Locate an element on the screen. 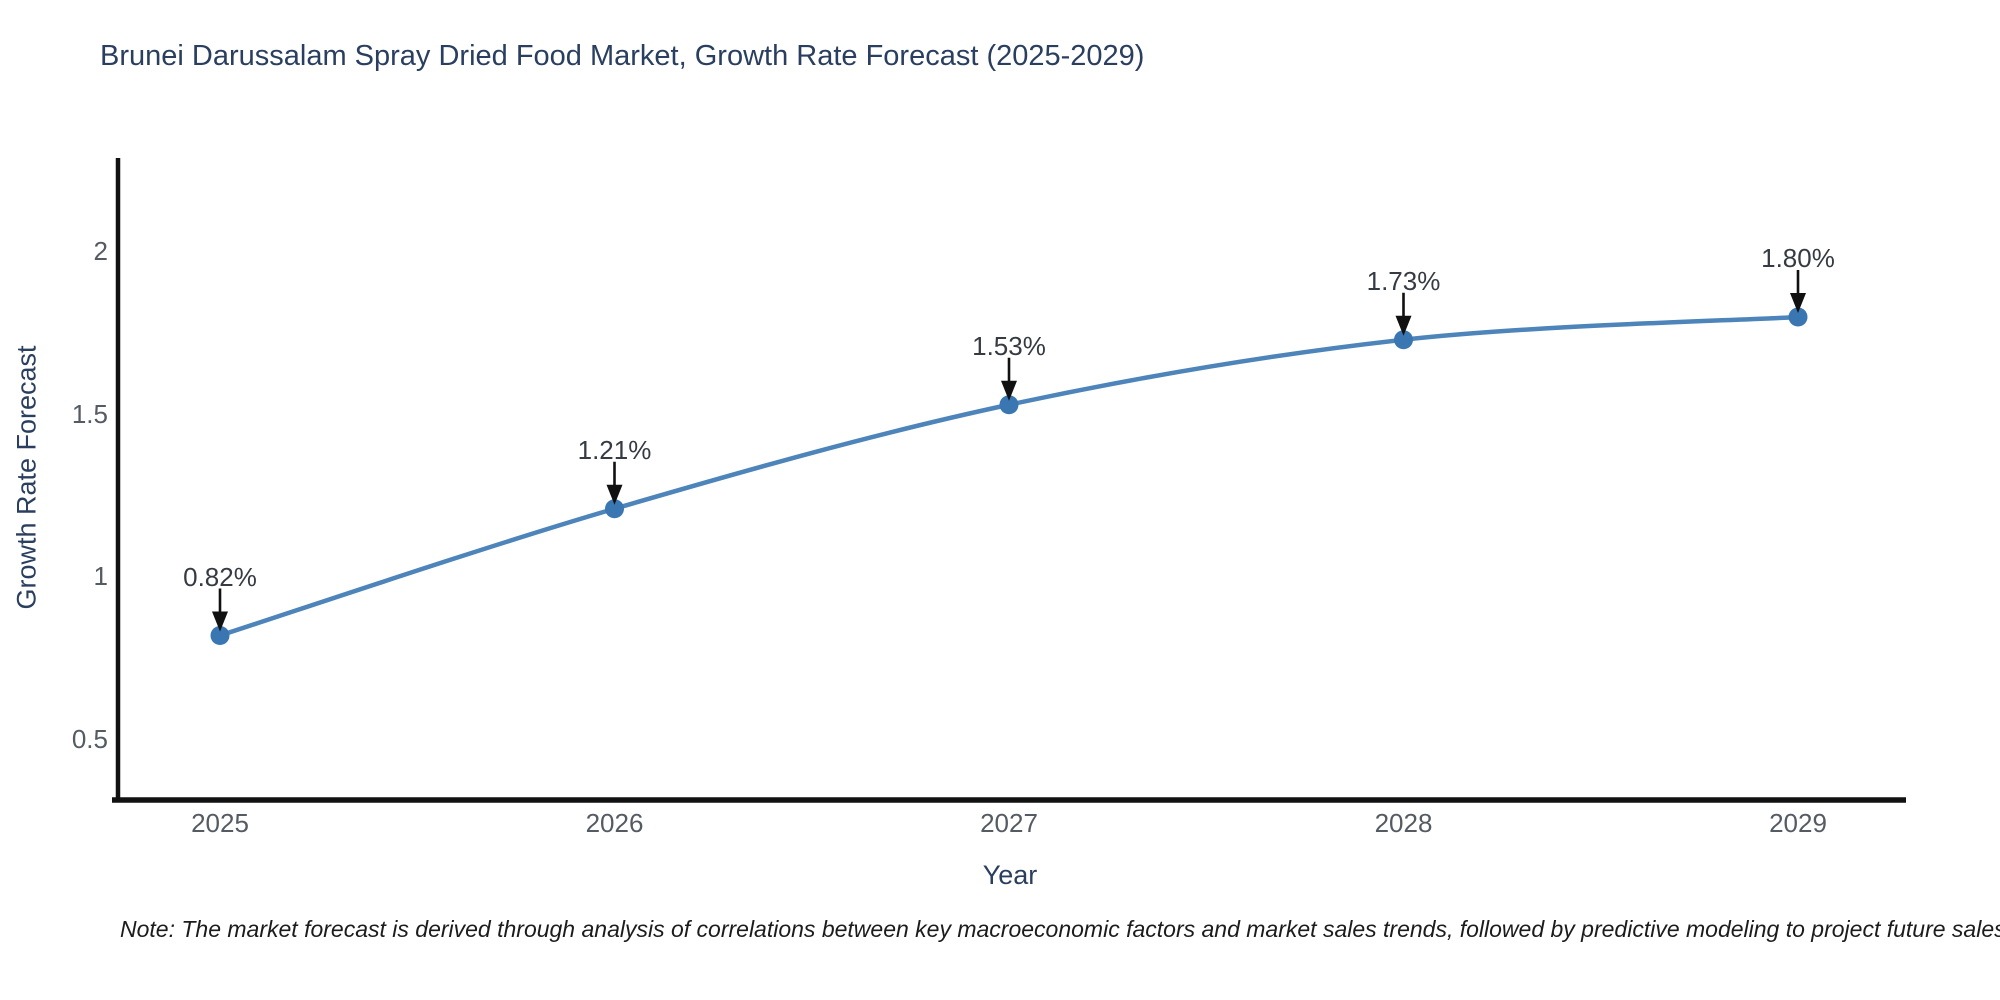 The image size is (2000, 1000). data-point-marker-2028 is located at coordinates (1403, 340).